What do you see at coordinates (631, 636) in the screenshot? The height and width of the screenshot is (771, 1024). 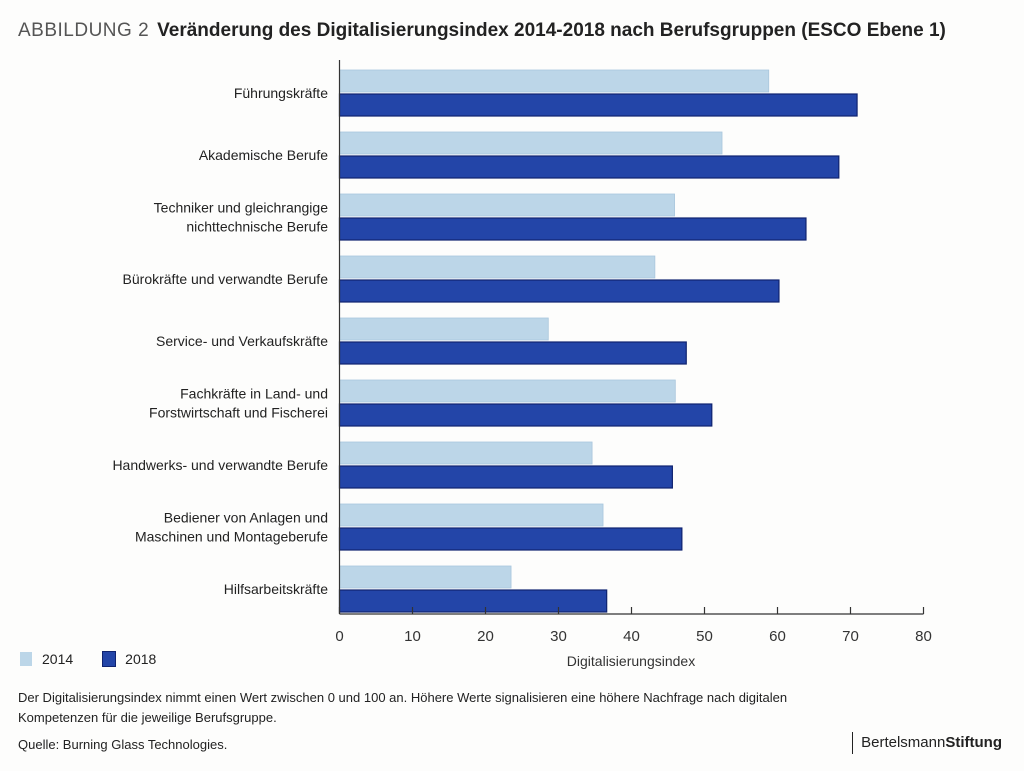 I see `x-tick-label: 40` at bounding box center [631, 636].